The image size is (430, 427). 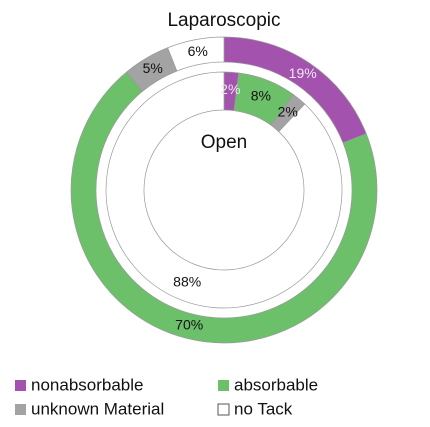 I want to click on value-label: 5%, so click(x=153, y=68).